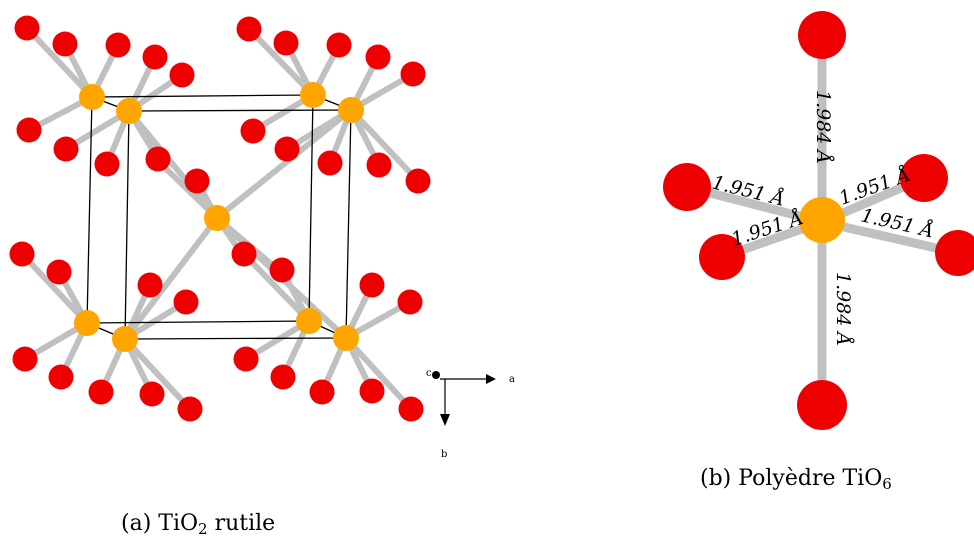 This screenshot has width=974, height=547. What do you see at coordinates (444, 454) in the screenshot?
I see `b-axis-label: b` at bounding box center [444, 454].